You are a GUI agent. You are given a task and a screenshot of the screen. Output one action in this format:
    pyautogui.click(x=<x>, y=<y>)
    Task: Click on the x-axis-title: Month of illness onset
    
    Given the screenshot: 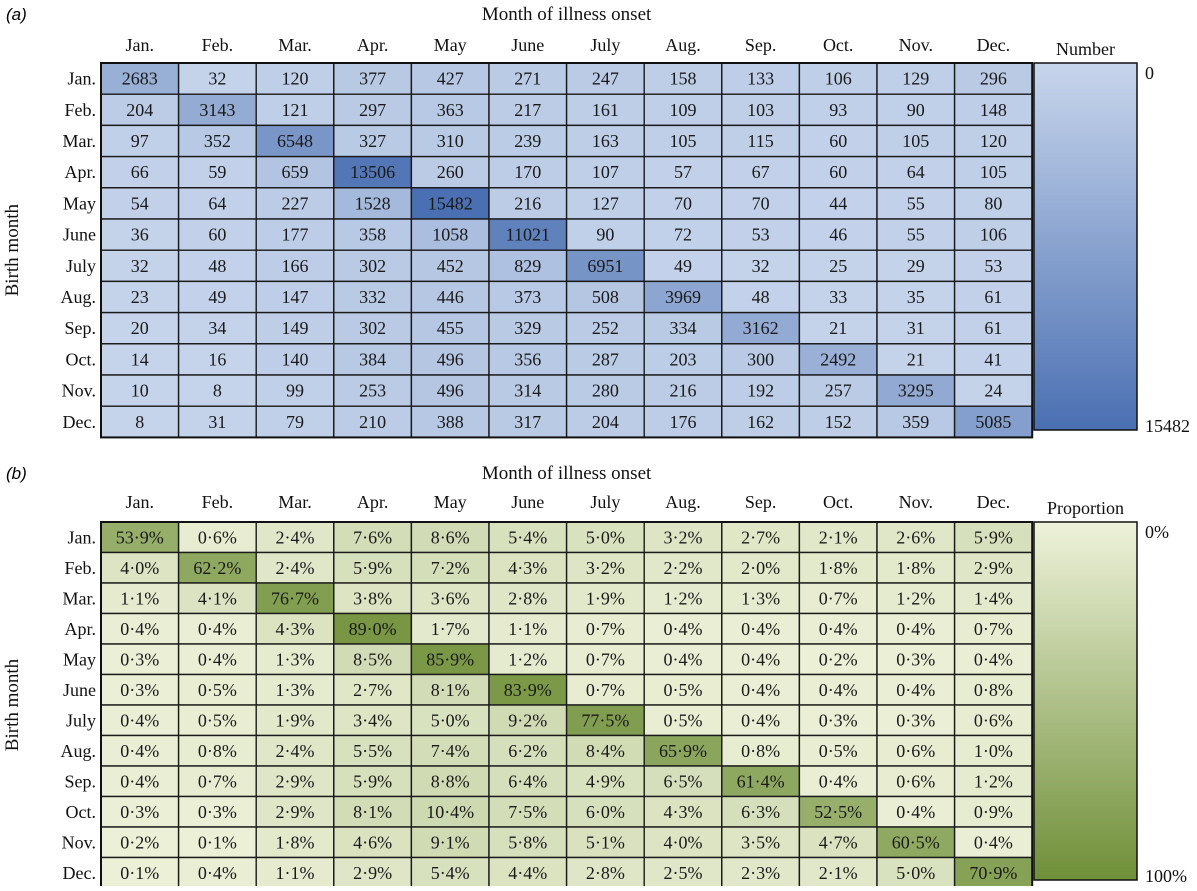 What is the action you would take?
    pyautogui.click(x=567, y=14)
    